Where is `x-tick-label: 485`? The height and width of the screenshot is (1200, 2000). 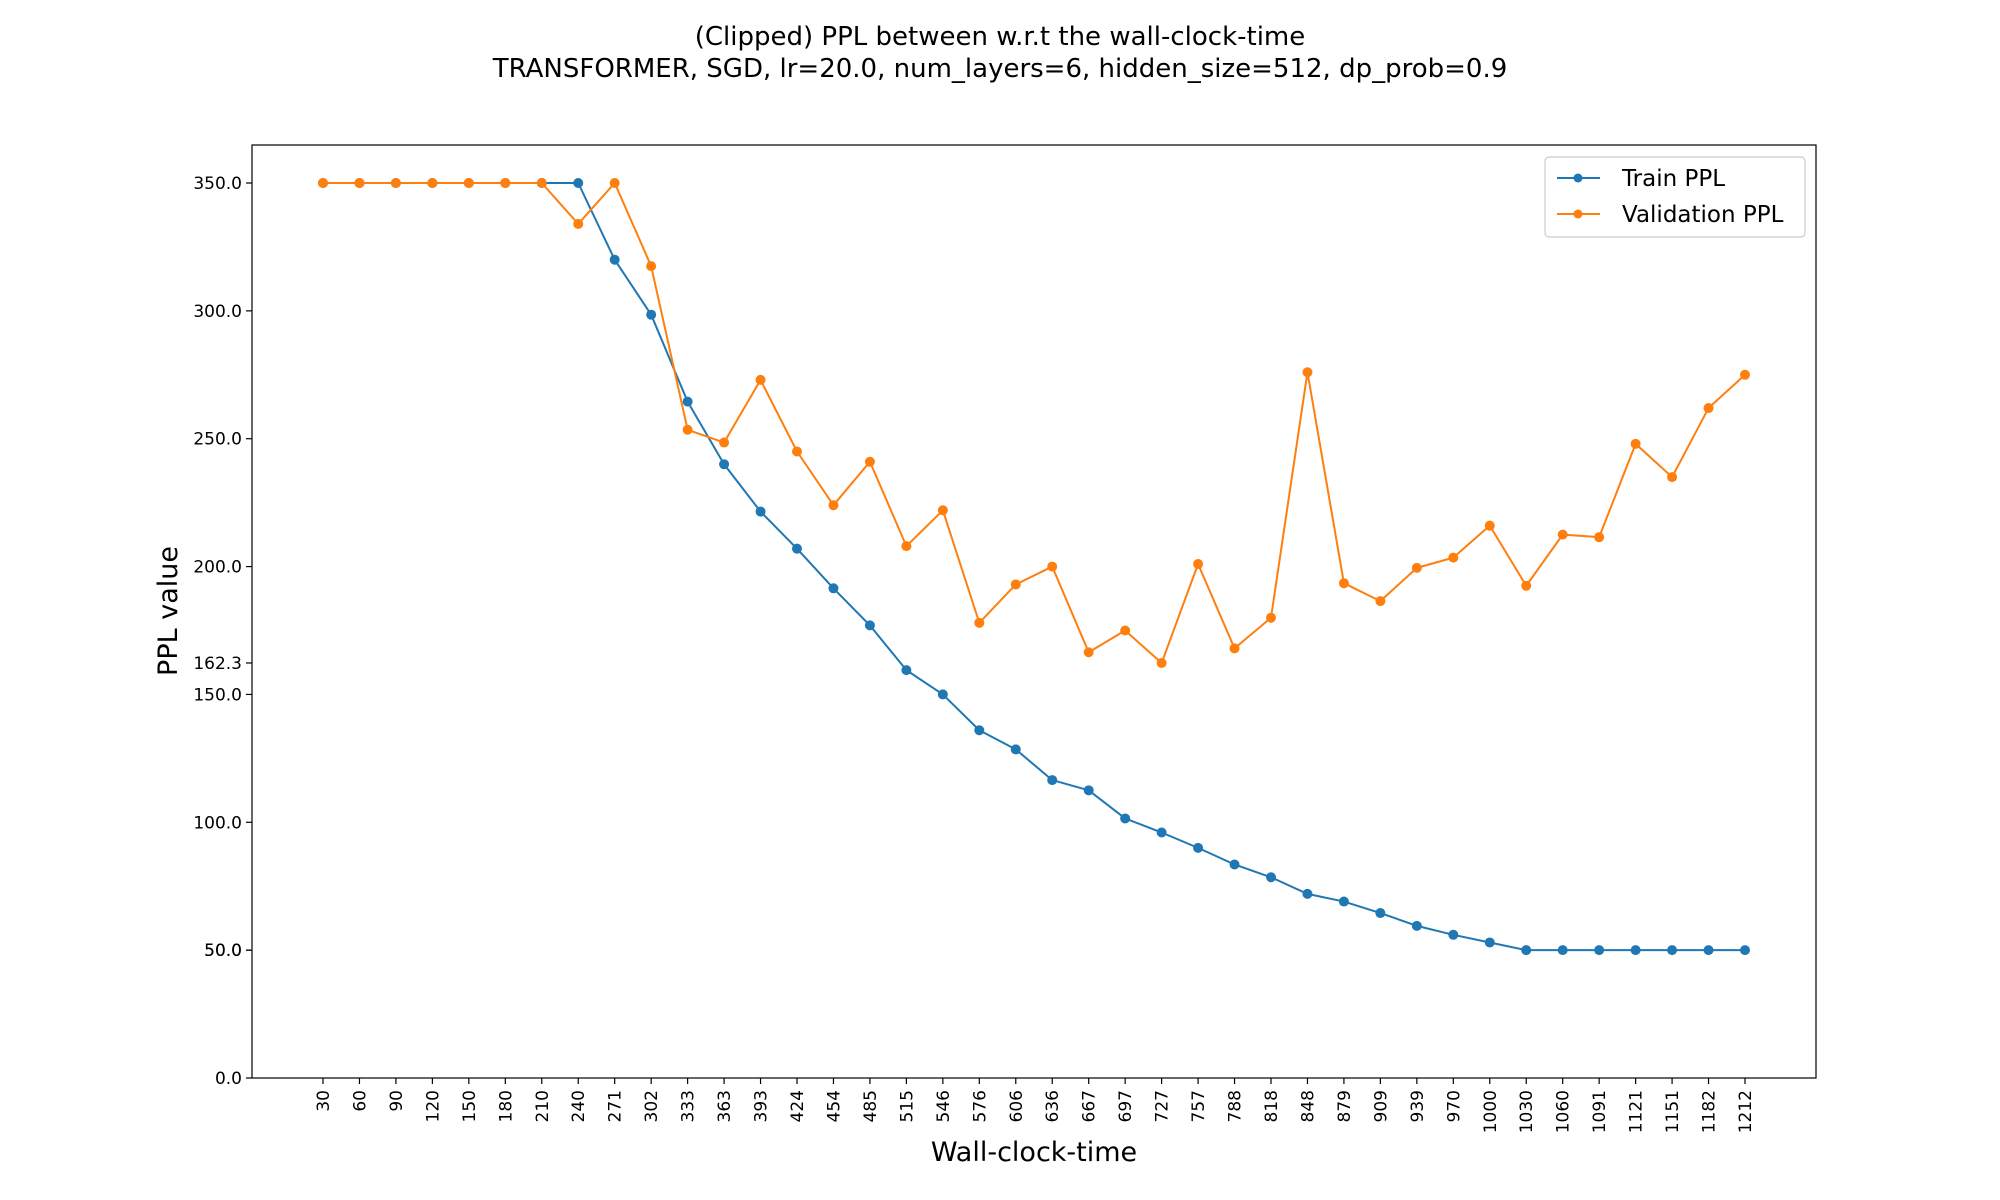 x-tick-label: 485 is located at coordinates (871, 1106).